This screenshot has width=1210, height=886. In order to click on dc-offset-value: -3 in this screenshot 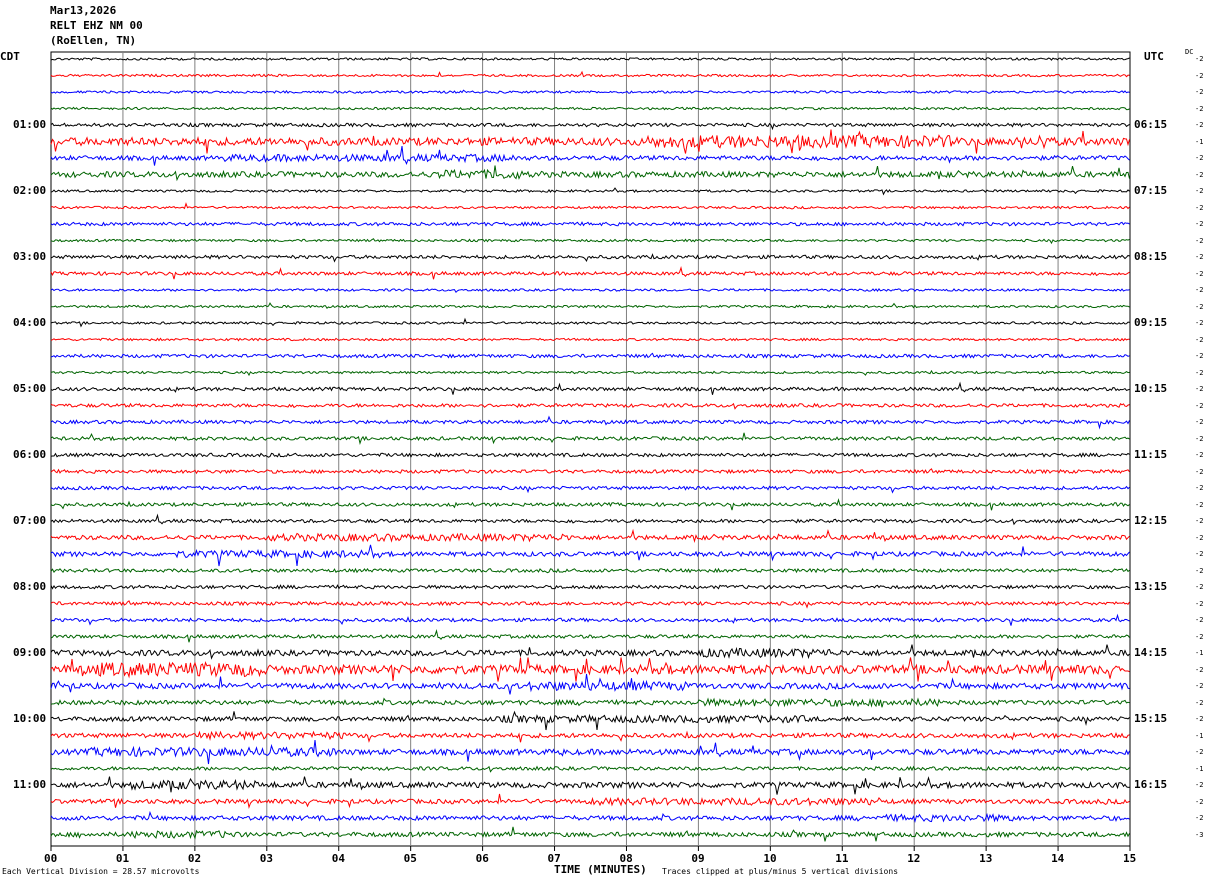, I will do `click(1199, 834)`.